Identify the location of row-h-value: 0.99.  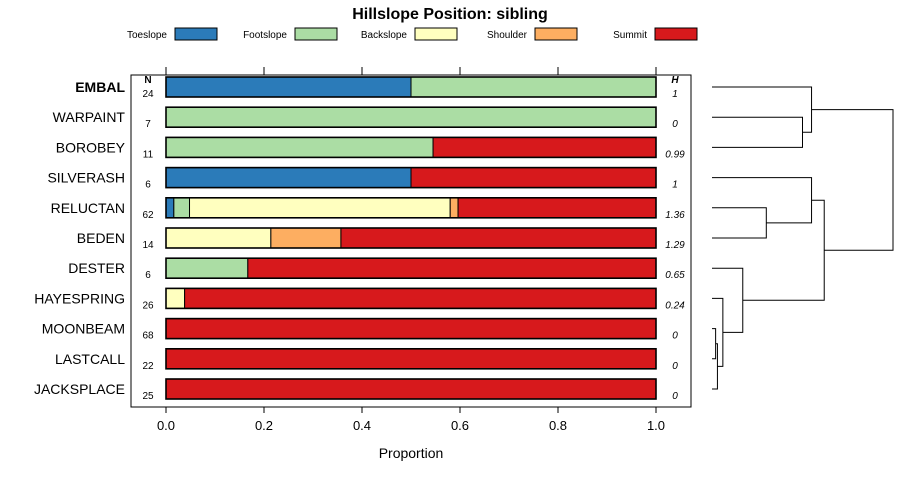
(675, 154).